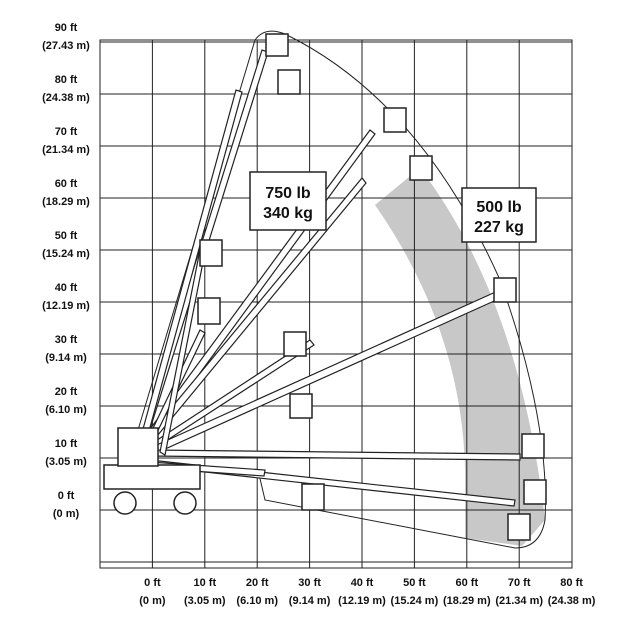 Image resolution: width=640 pixels, height=638 pixels. What do you see at coordinates (66, 444) in the screenshot?
I see `y-tick-label: 10 ft` at bounding box center [66, 444].